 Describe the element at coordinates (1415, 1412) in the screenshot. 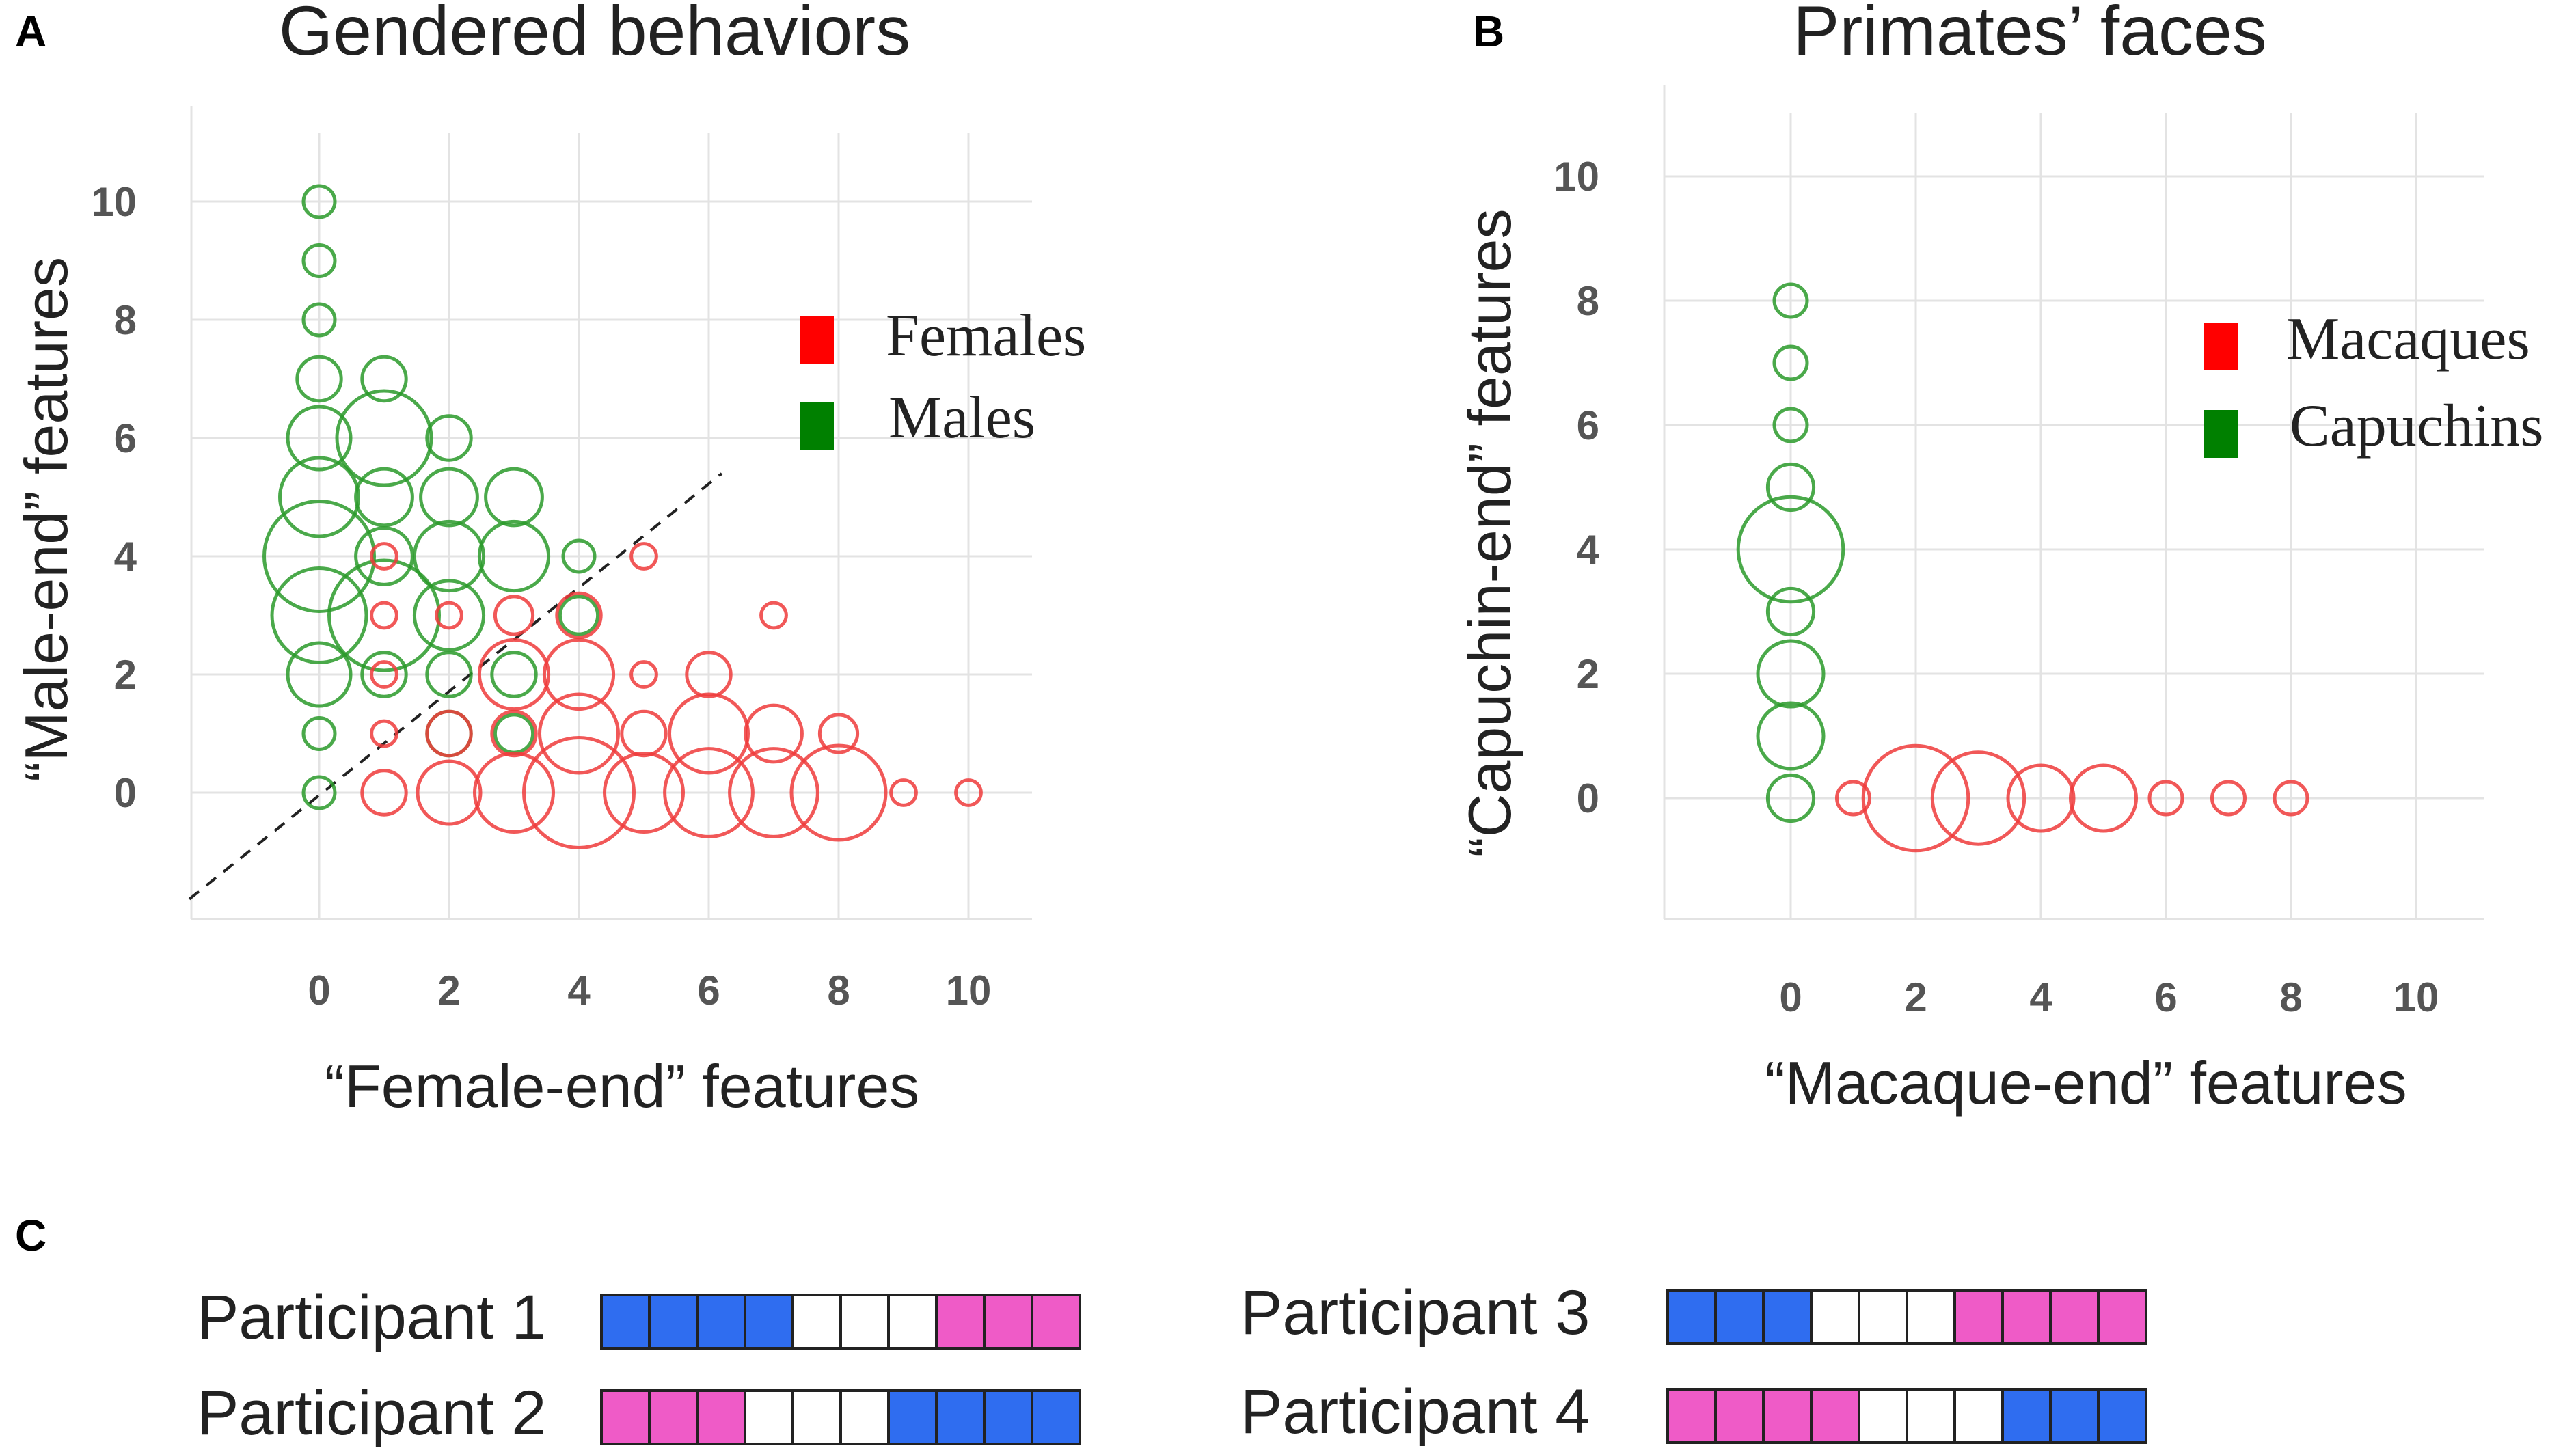

I see `participant-label: Participant 4` at that location.